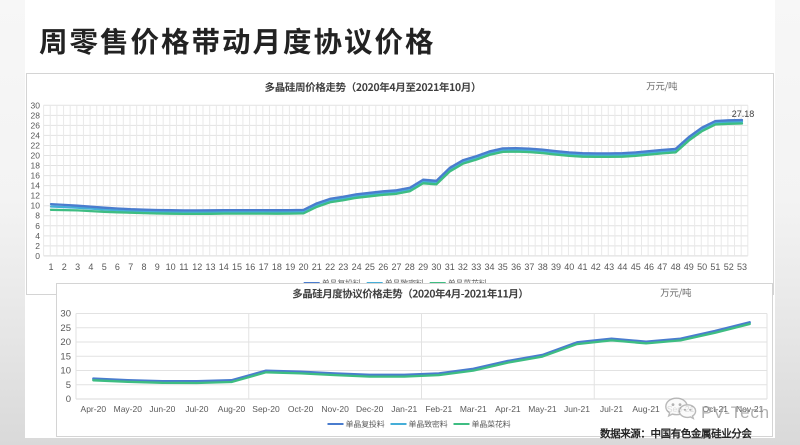  What do you see at coordinates (729, 267) in the screenshot?
I see `svg-text: 52` at bounding box center [729, 267].